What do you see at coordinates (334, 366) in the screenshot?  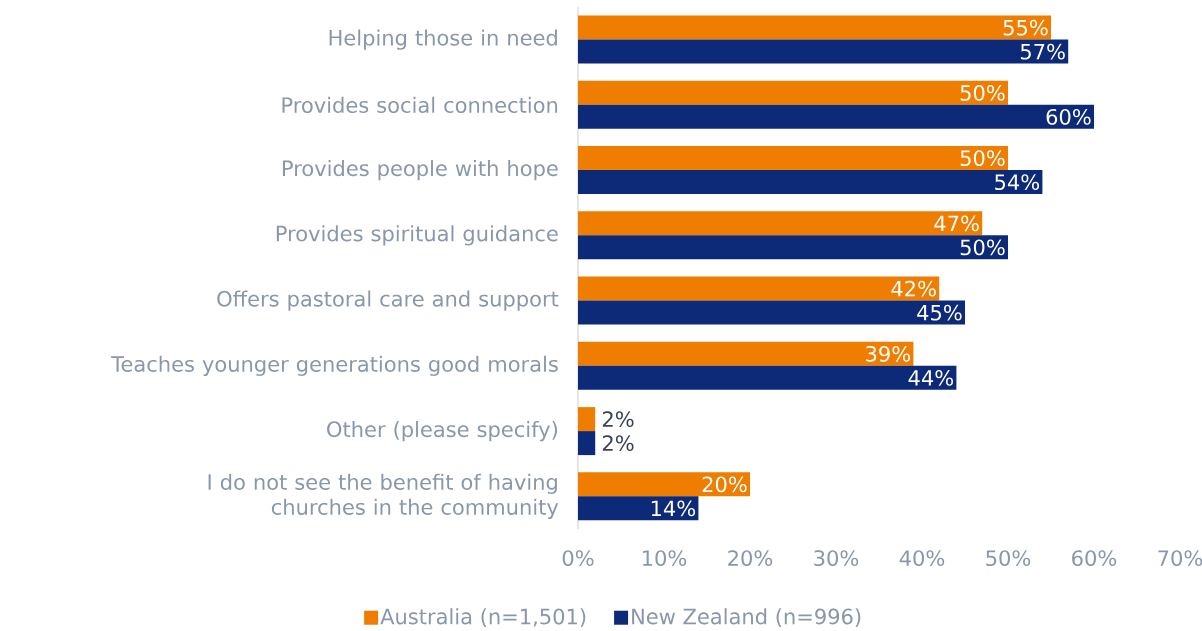 I see `y-tick-label: Teaches younger generations good morals` at bounding box center [334, 366].